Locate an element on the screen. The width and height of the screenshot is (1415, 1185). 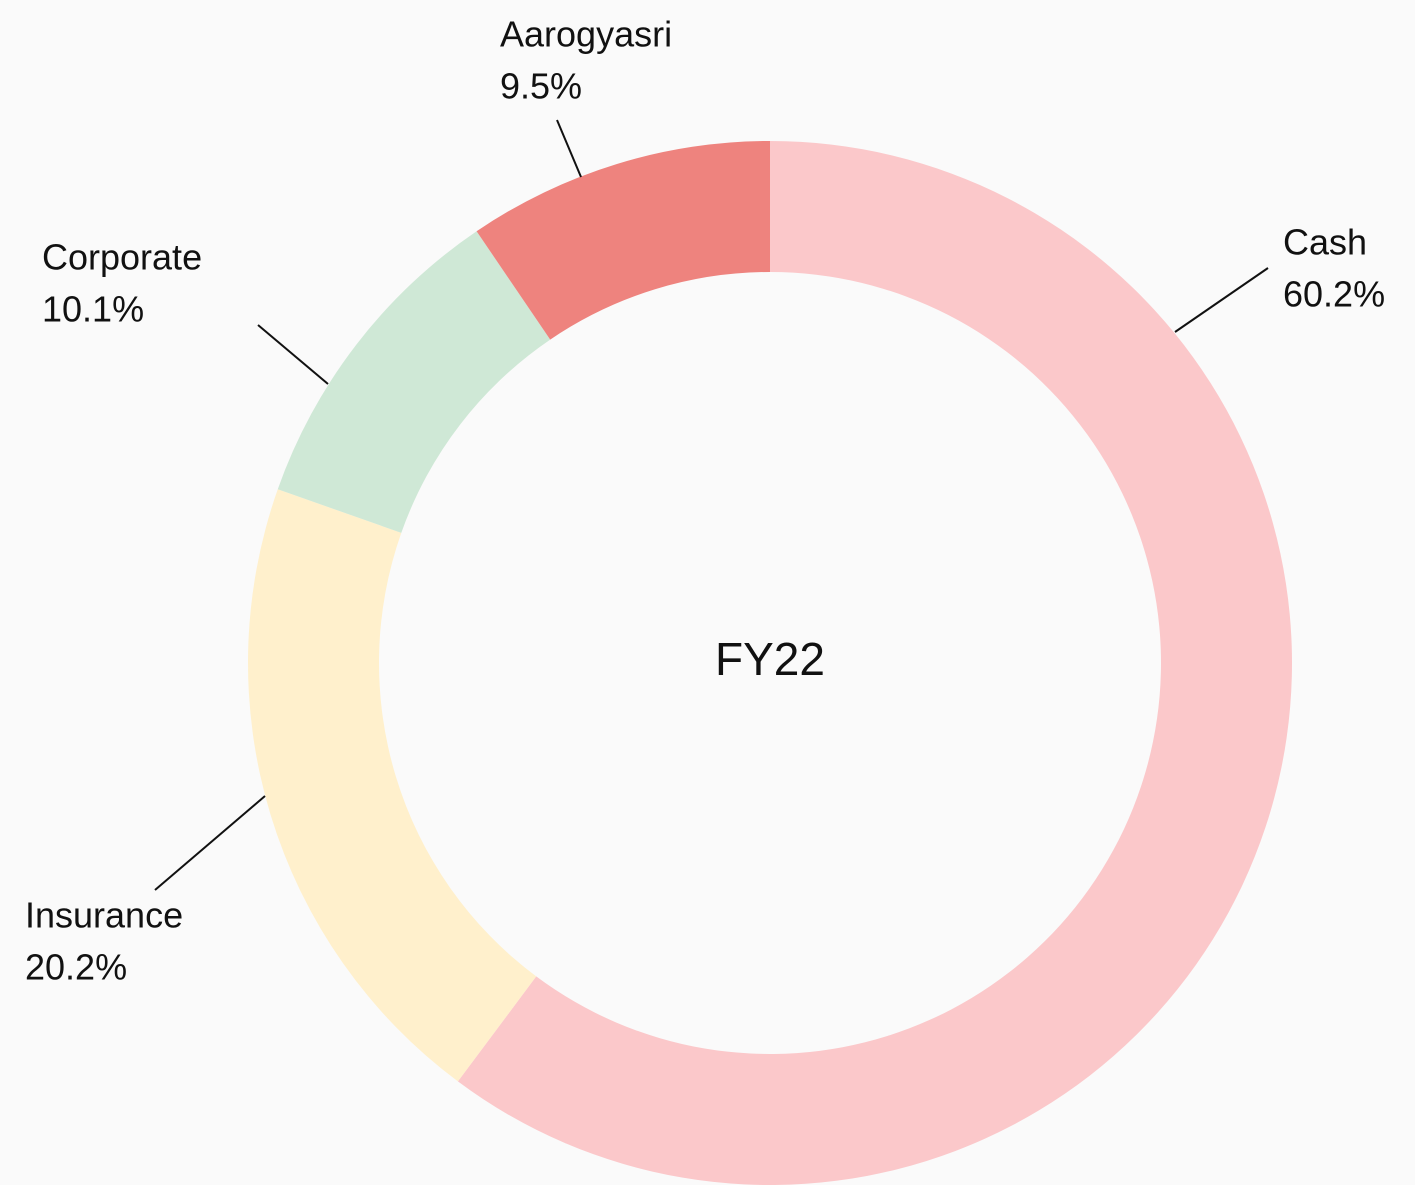
slice-label: Corporate is located at coordinates (122, 257).